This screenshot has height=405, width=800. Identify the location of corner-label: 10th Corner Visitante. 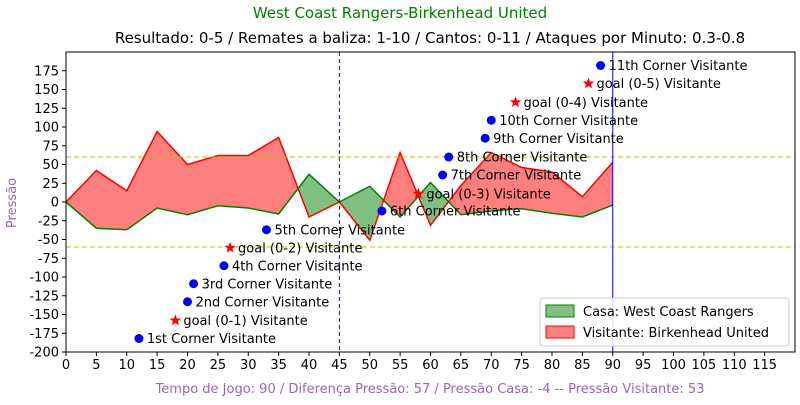
(568, 121).